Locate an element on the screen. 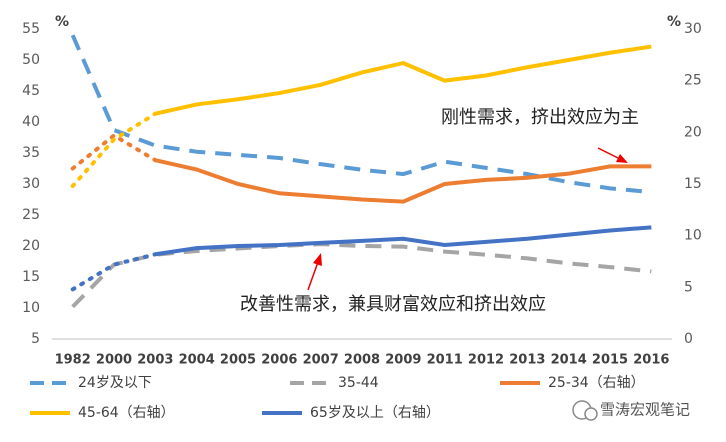 The height and width of the screenshot is (442, 726). legend-label: 45-64（右轴） is located at coordinates (126, 413).